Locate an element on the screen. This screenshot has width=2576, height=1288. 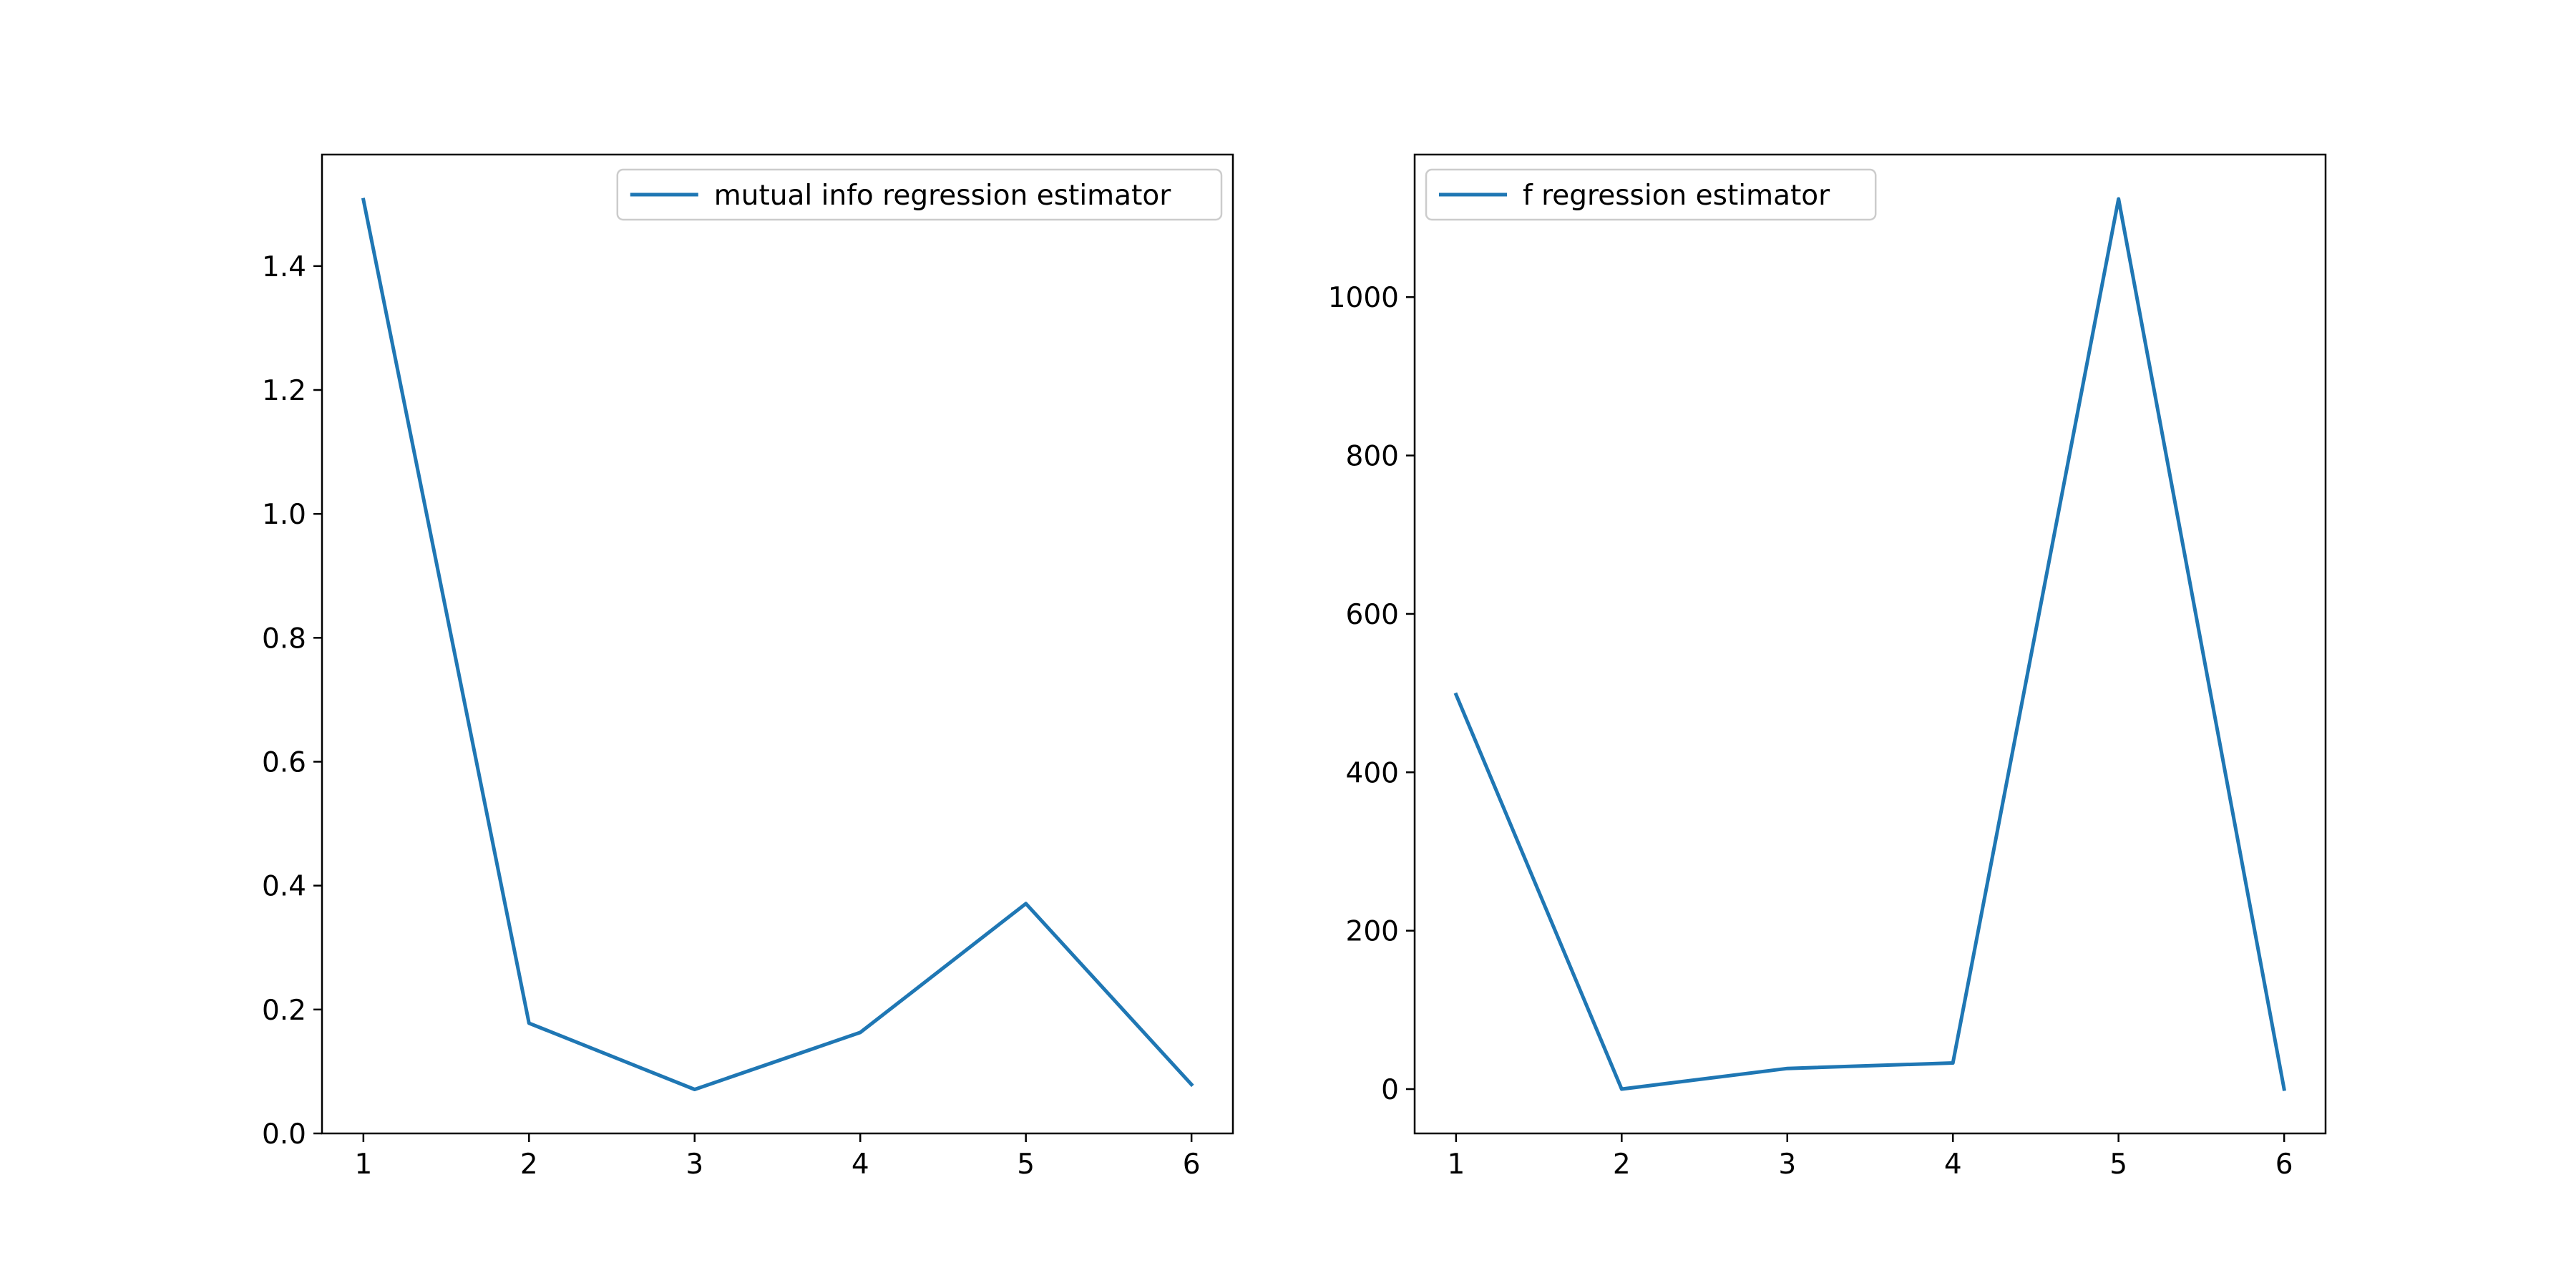
right-y-tick-label: 400 is located at coordinates (1372, 773).